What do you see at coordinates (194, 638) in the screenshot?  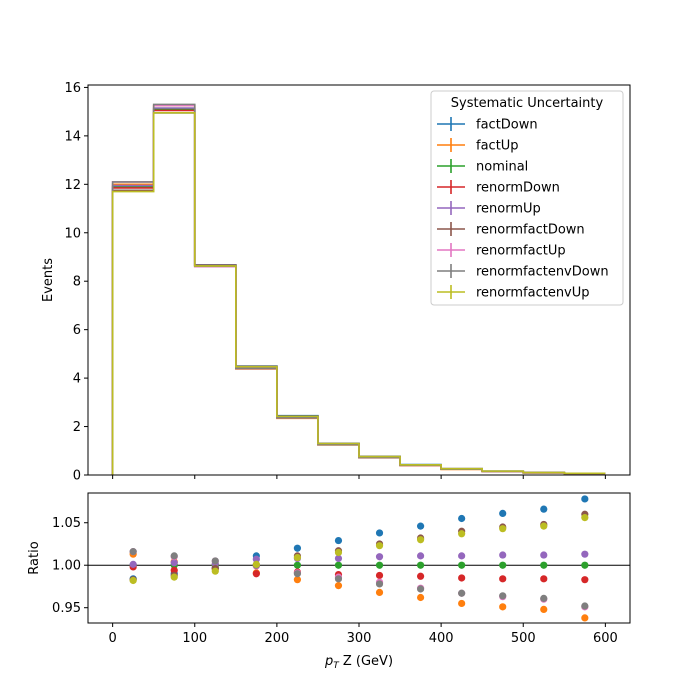 I see `ratio-x-tick-label: 100` at bounding box center [194, 638].